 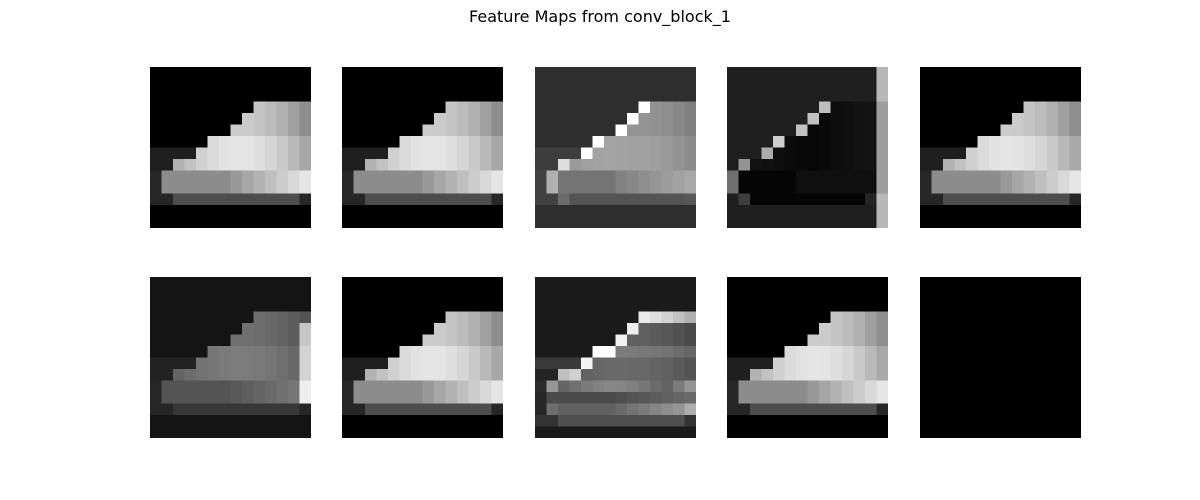 I want to click on feature-map-image, so click(x=1000, y=357).